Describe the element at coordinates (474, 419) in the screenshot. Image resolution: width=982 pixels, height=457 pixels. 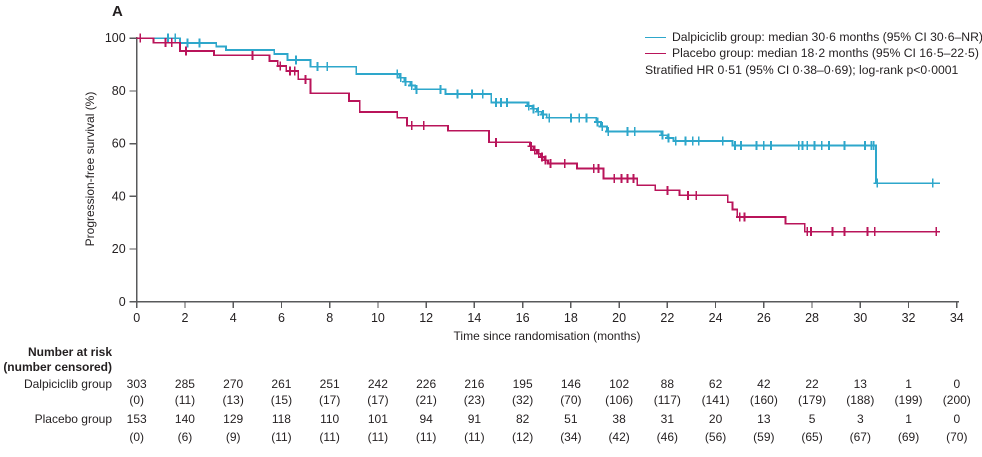
I see `risk-value: 91` at that location.